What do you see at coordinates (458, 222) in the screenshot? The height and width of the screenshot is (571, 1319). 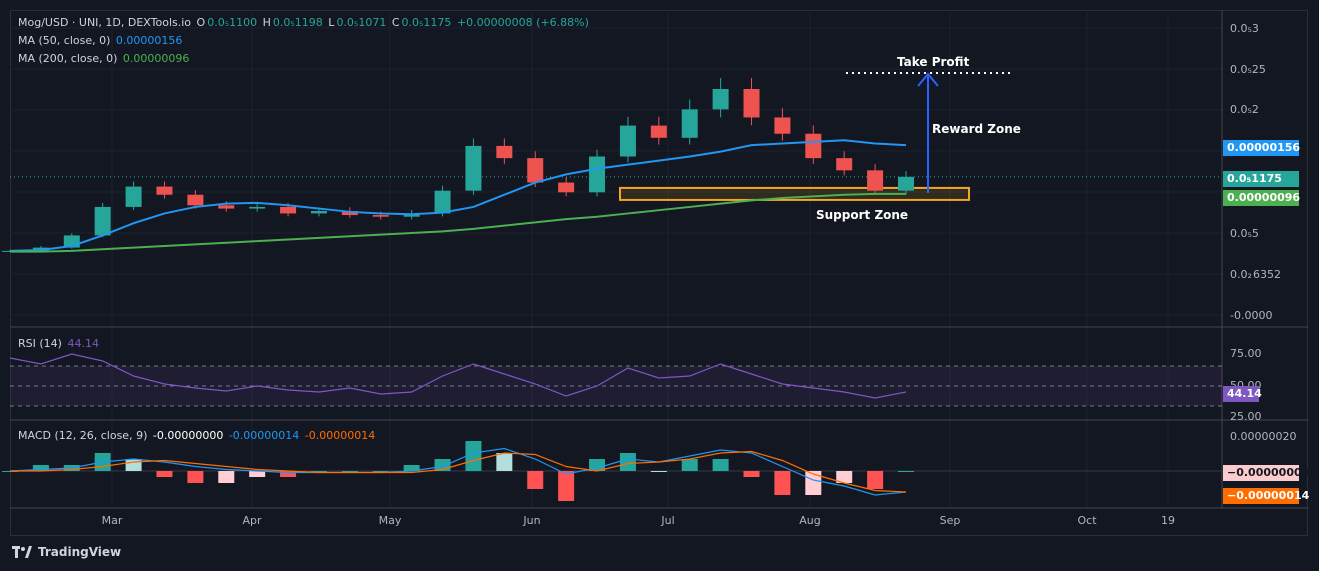 I see `ma200-line` at bounding box center [458, 222].